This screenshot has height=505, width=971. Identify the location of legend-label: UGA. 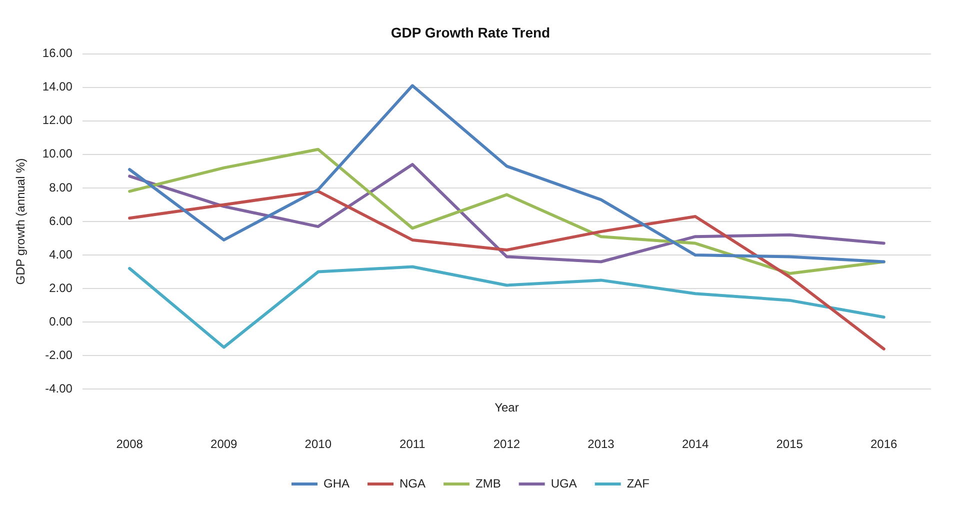
(563, 483).